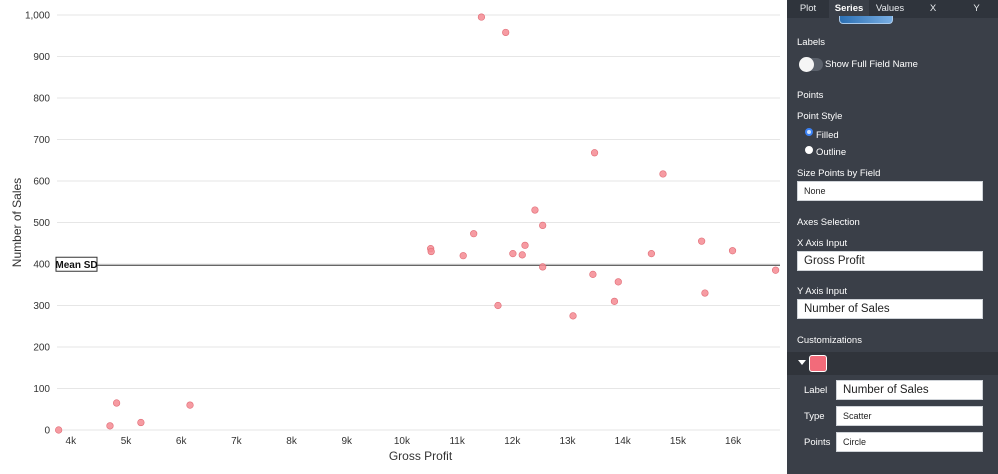  What do you see at coordinates (421, 456) in the screenshot?
I see `x-axis-title: Gross Profit` at bounding box center [421, 456].